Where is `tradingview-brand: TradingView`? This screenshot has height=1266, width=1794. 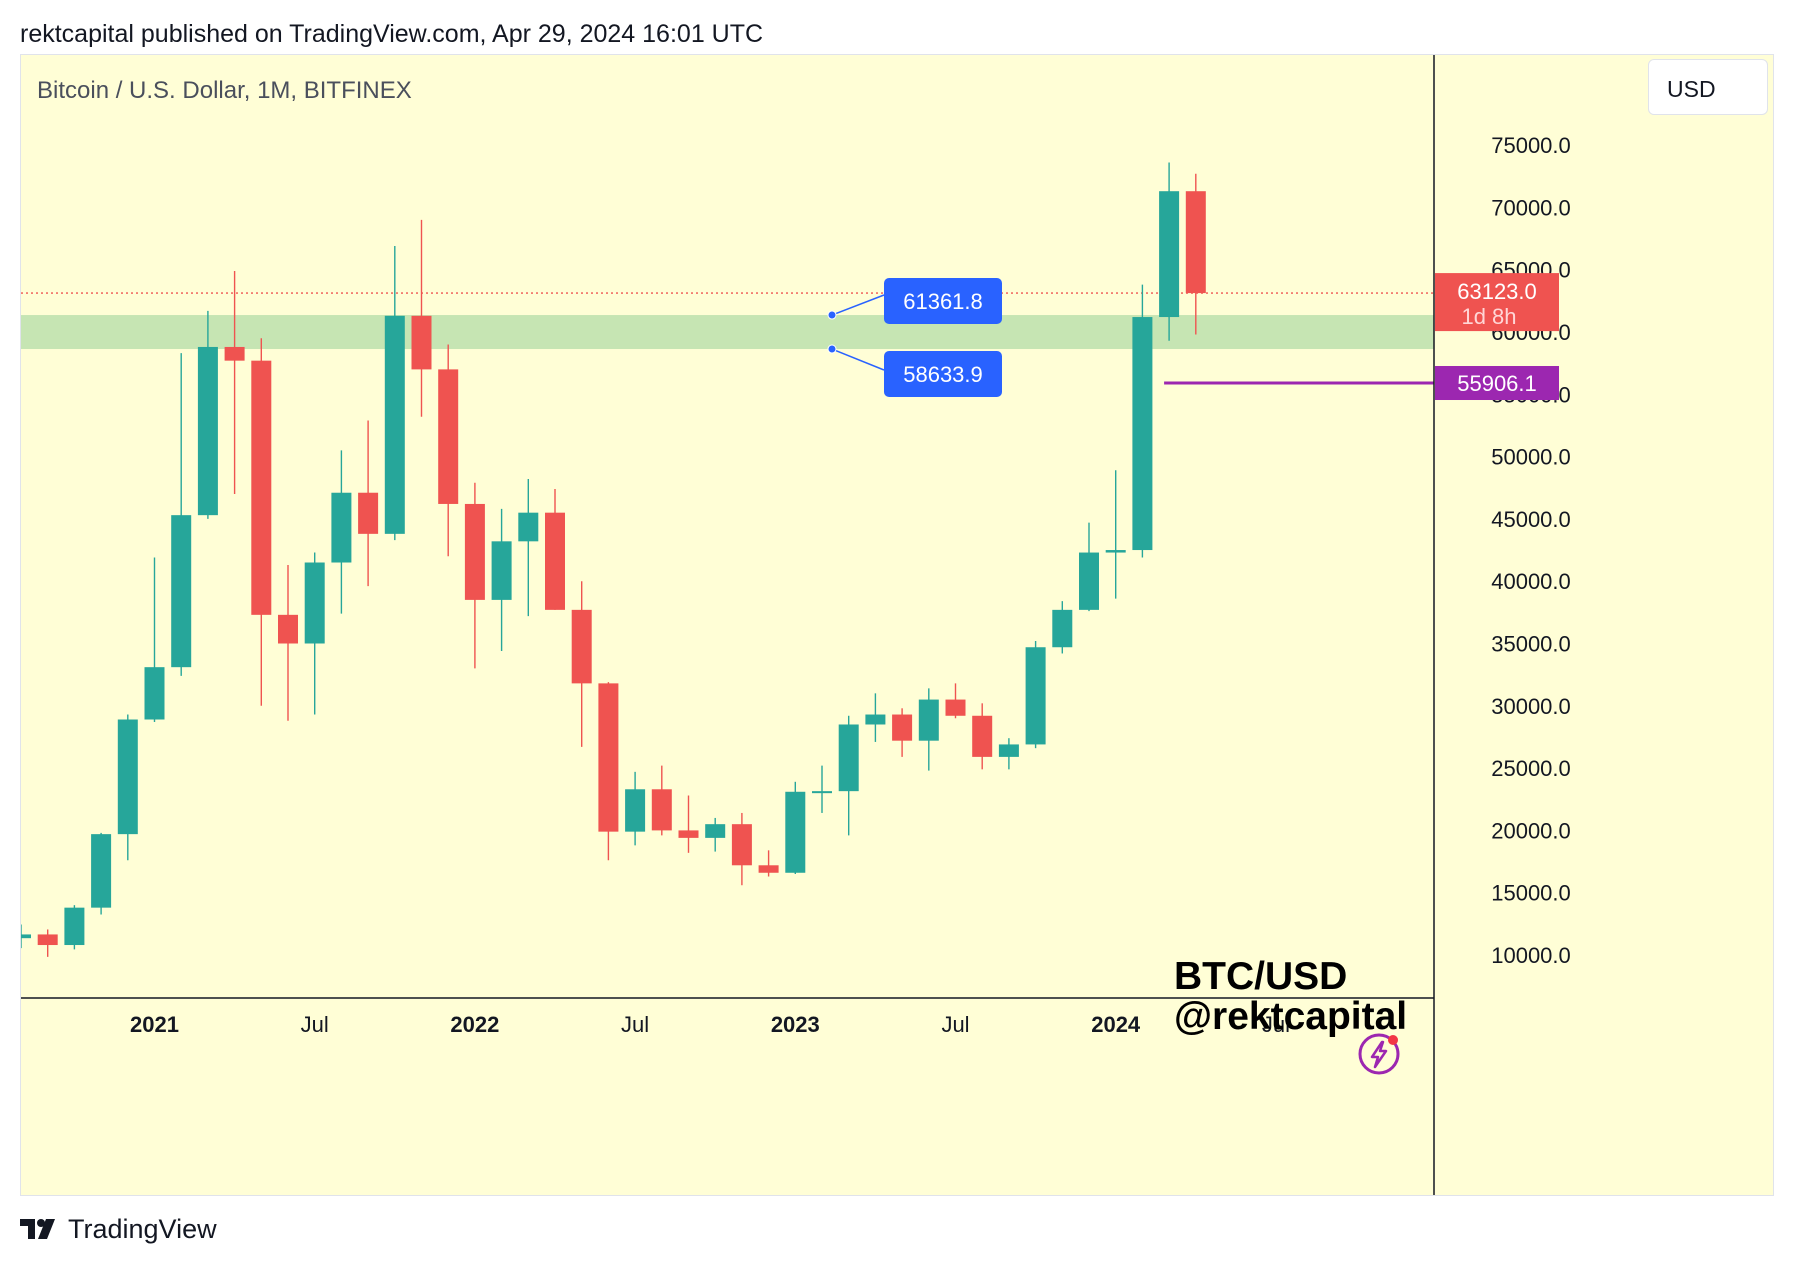 tradingview-brand: TradingView is located at coordinates (142, 1228).